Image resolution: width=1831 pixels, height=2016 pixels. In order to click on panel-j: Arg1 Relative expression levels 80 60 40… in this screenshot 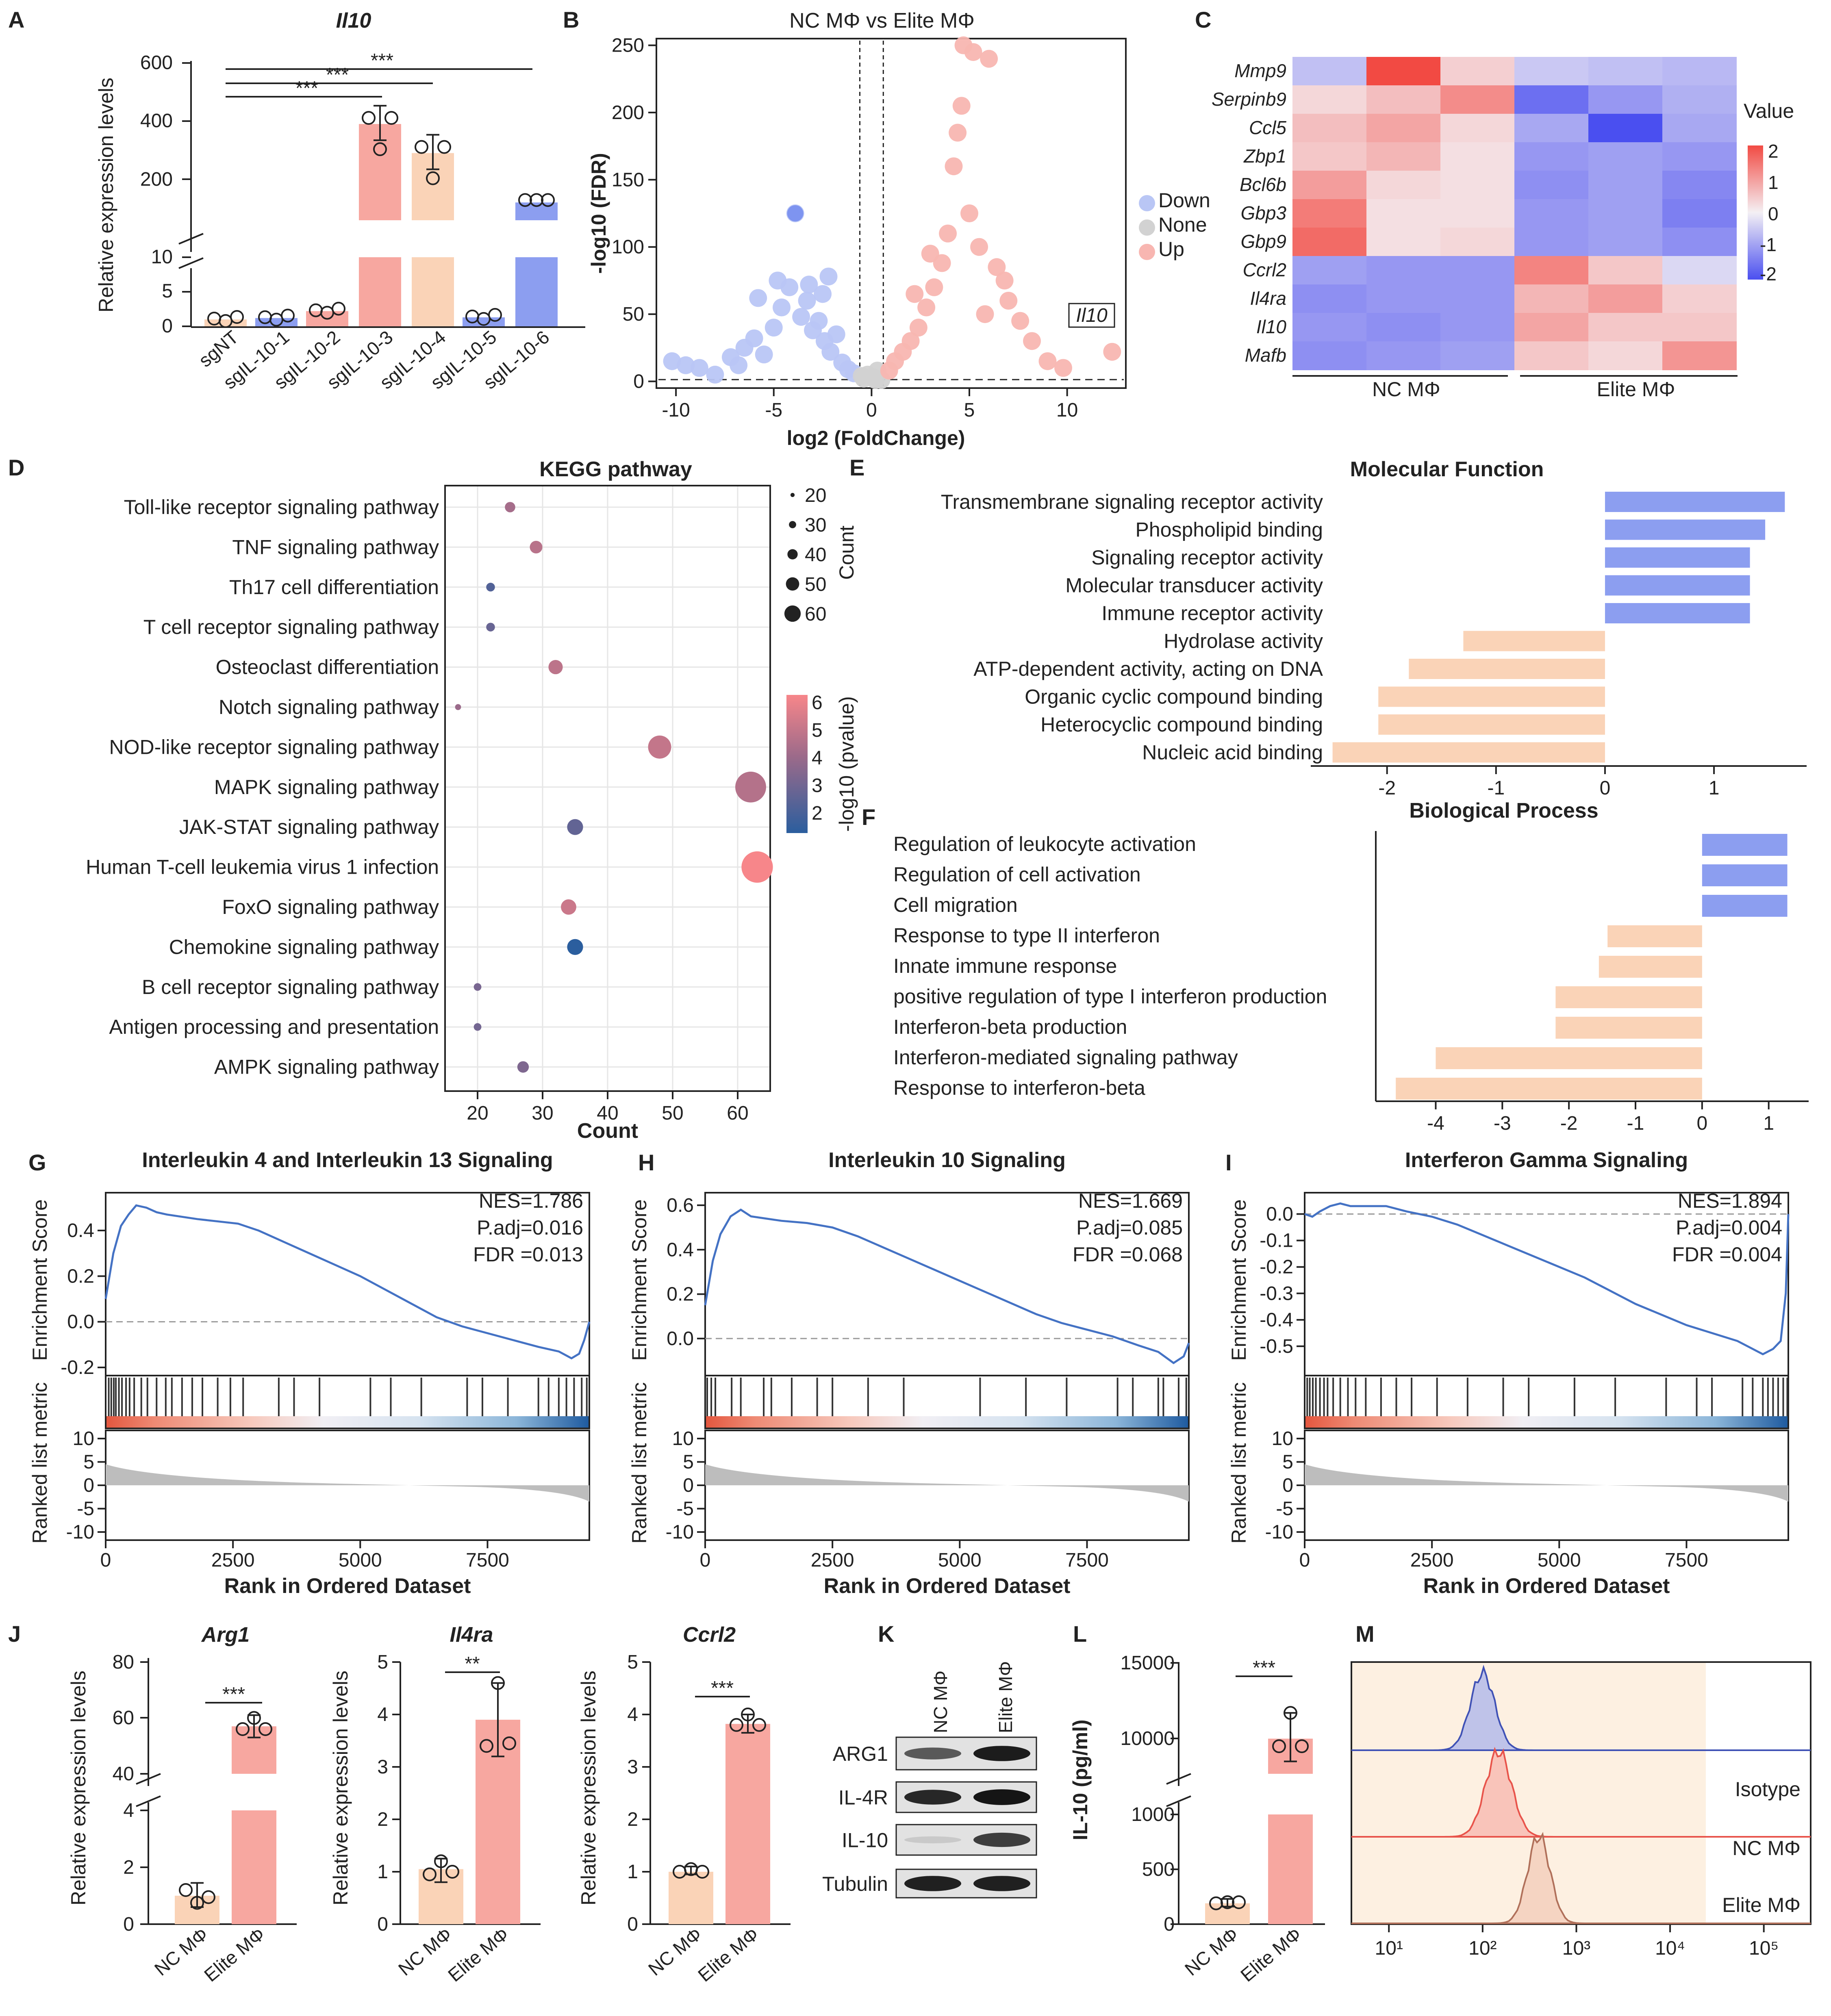, I will do `click(429, 1804)`.